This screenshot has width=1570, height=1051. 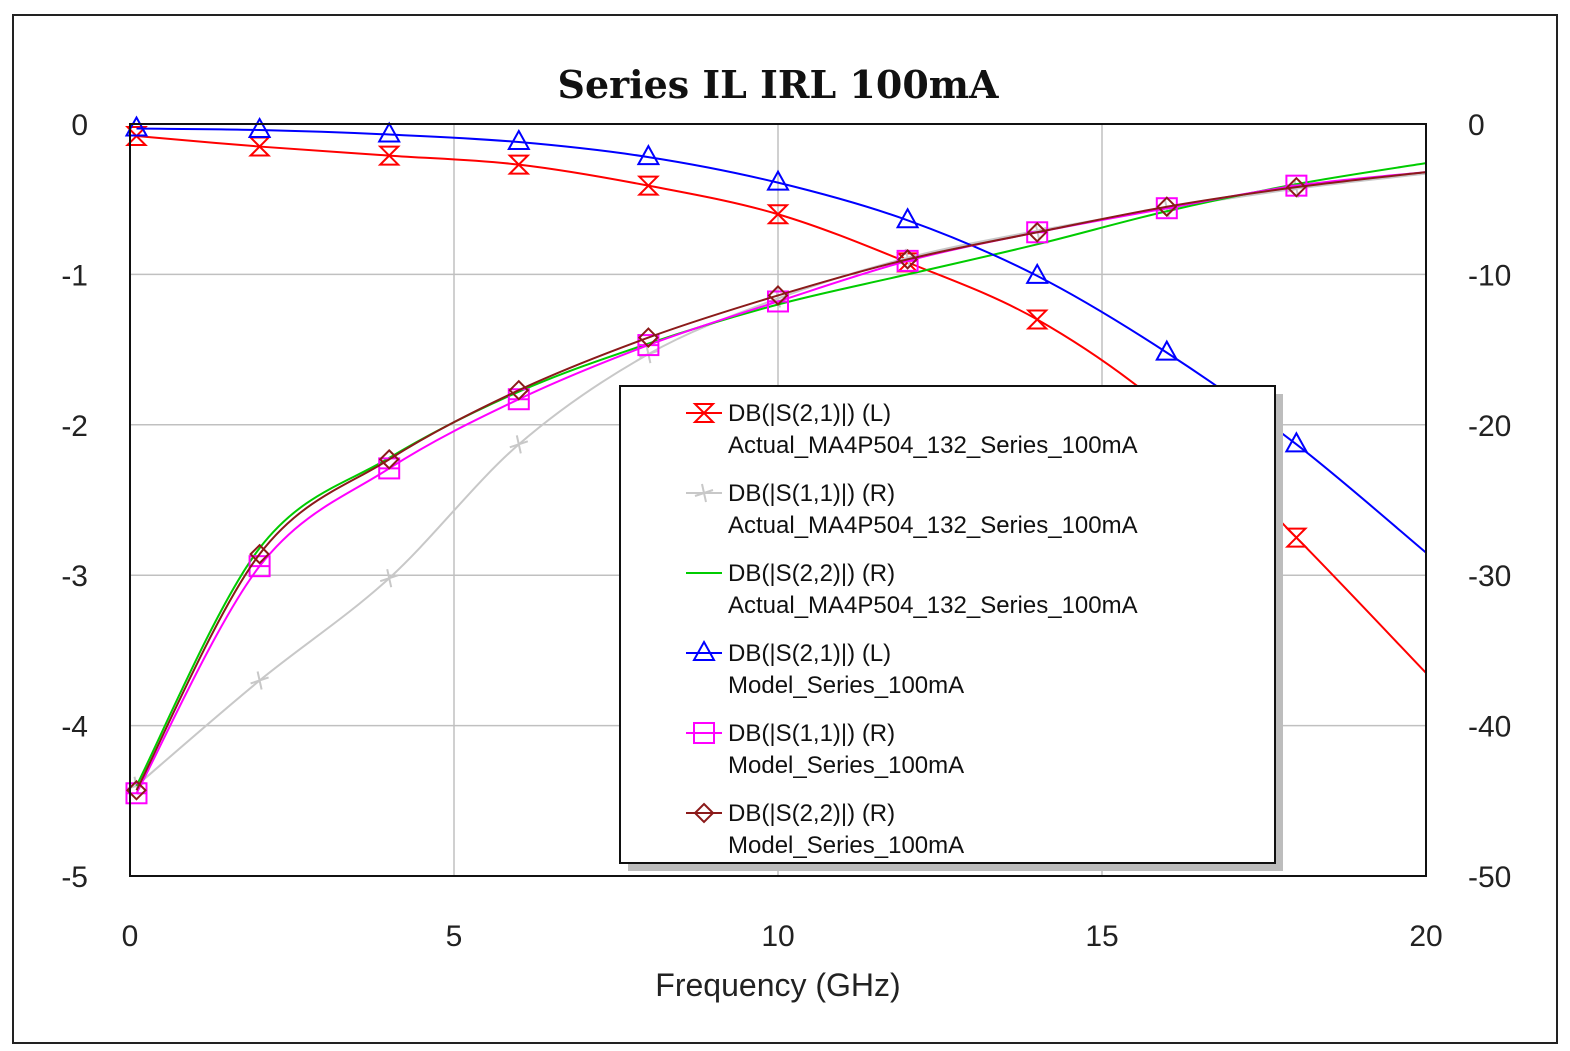 I want to click on y-right-tick-label: -20, so click(x=1489, y=426).